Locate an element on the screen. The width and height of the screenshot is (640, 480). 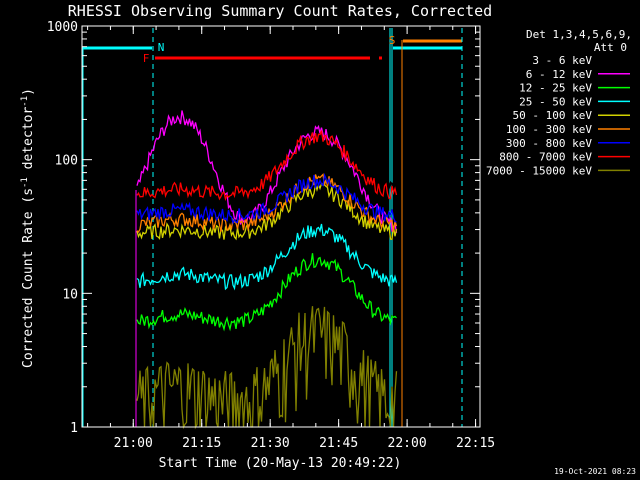
y-axis-label-main: Corrected Count Rate (s is located at coordinates (28, 278).